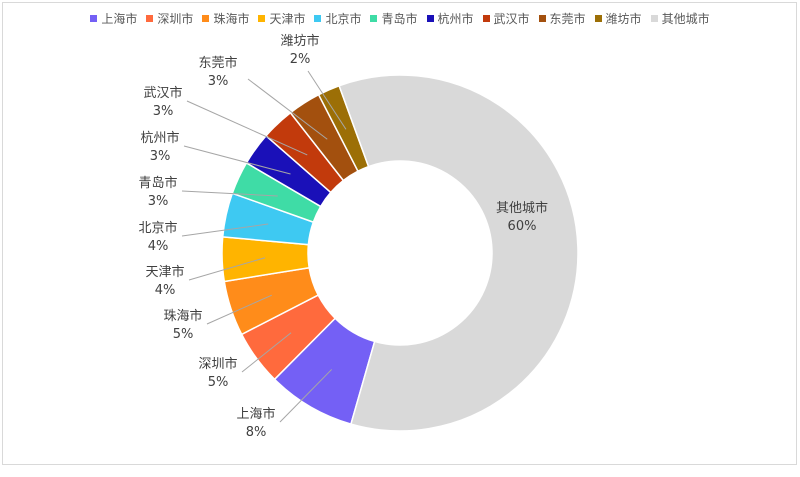 This screenshot has width=800, height=477. What do you see at coordinates (343, 19) in the screenshot?
I see `legend-label: 北京市` at bounding box center [343, 19].